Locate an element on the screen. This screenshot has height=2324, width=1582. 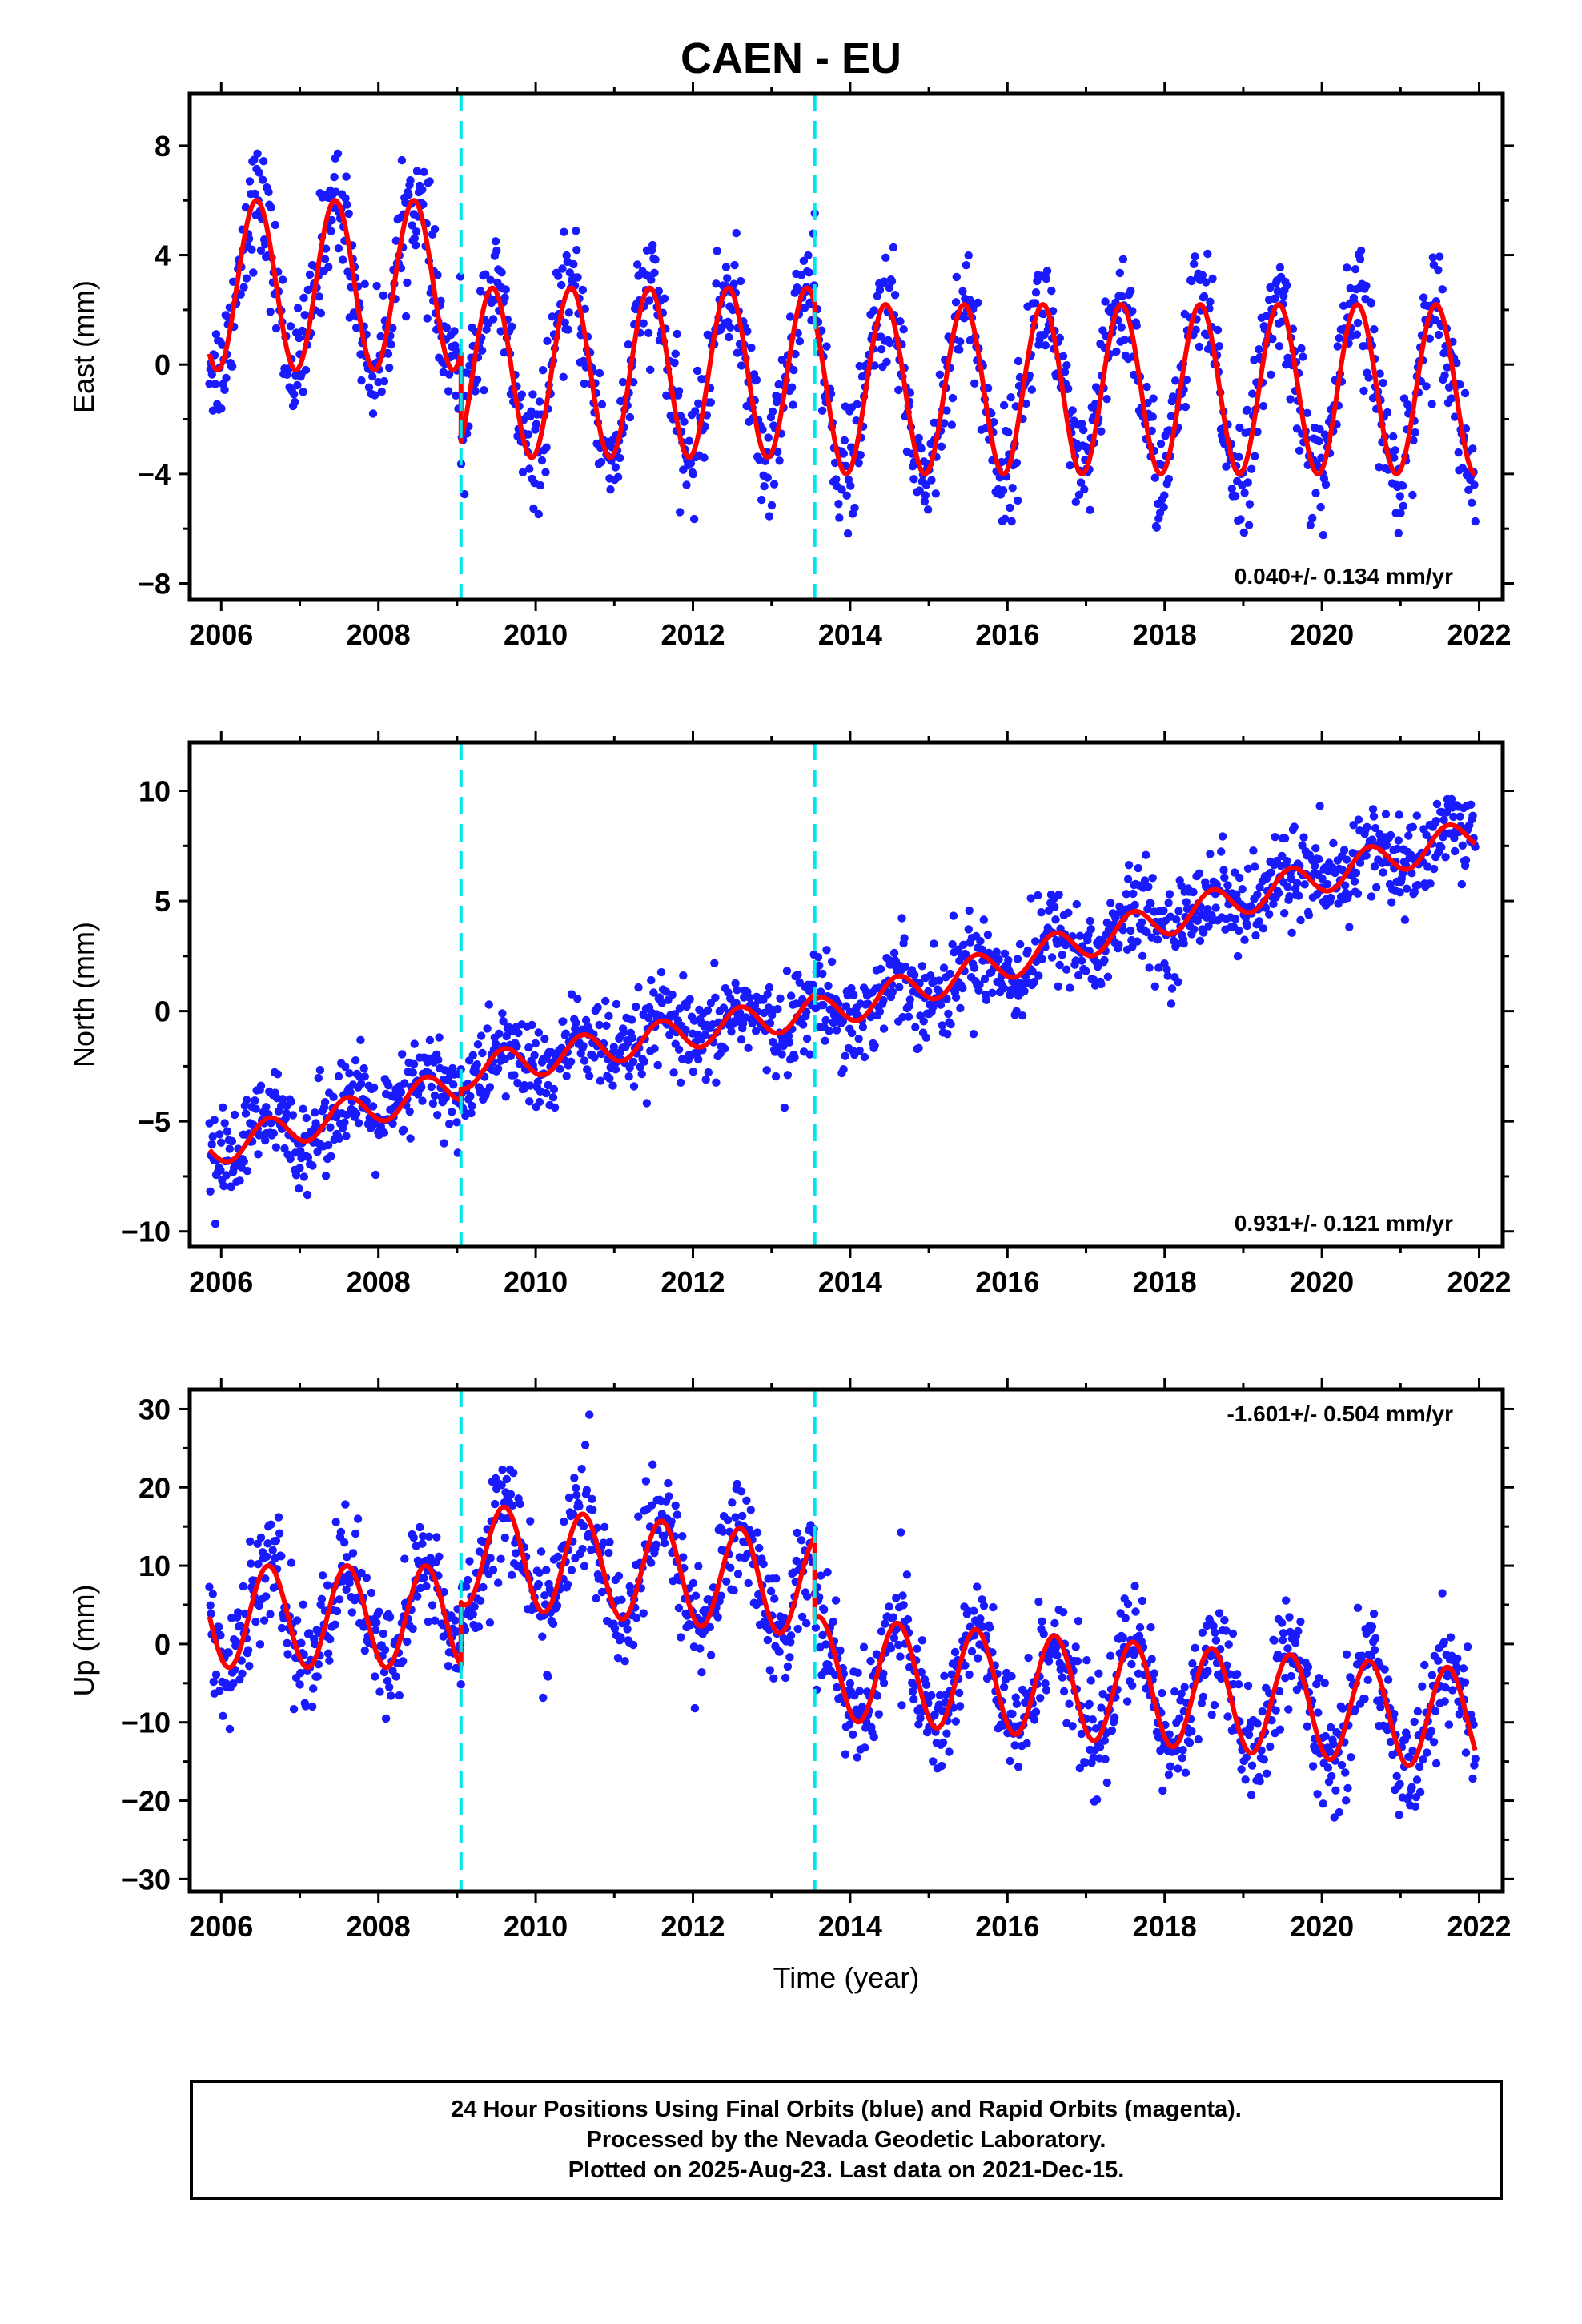
x-tick-label: 2018 is located at coordinates (1165, 634).